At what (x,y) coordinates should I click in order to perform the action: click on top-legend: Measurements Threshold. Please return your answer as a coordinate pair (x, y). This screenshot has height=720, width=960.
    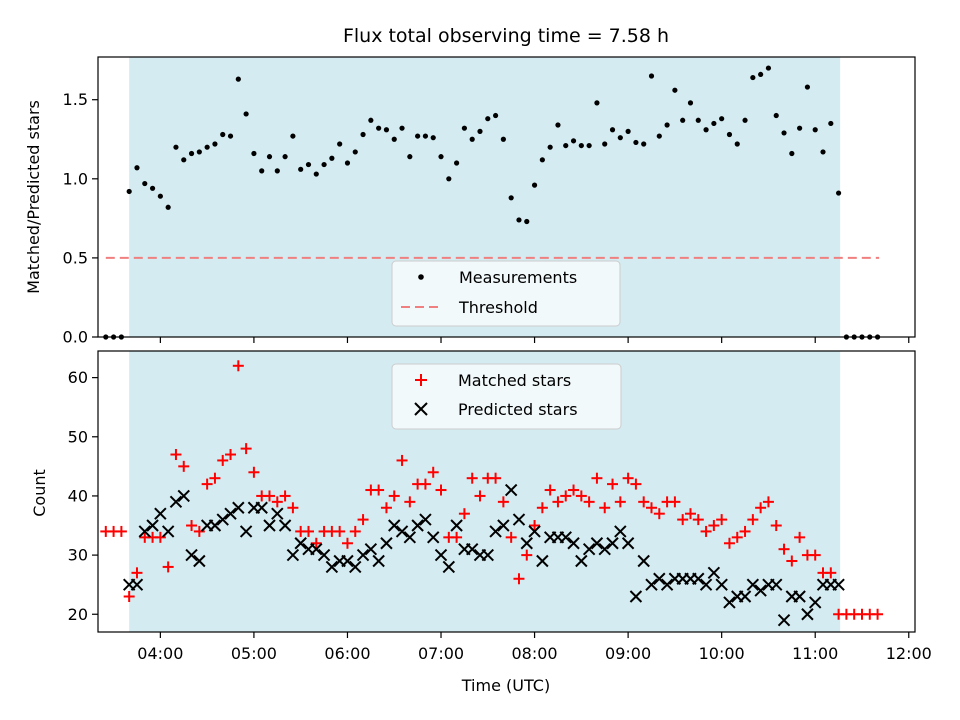
    Looking at the image, I should click on (506, 293).